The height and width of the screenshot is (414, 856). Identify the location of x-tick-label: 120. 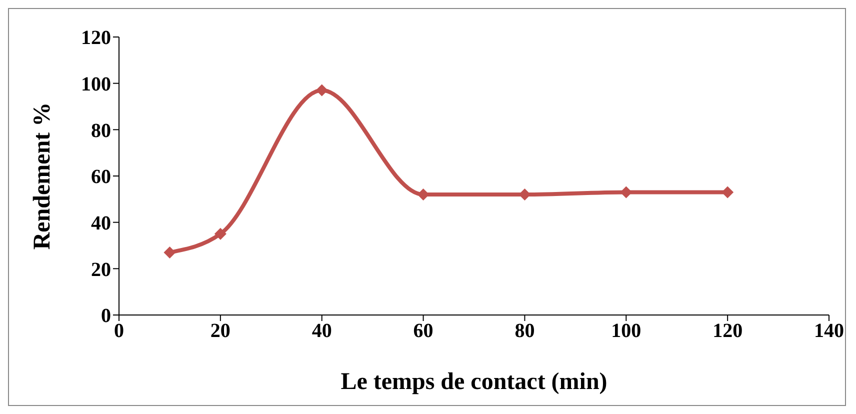
(727, 331).